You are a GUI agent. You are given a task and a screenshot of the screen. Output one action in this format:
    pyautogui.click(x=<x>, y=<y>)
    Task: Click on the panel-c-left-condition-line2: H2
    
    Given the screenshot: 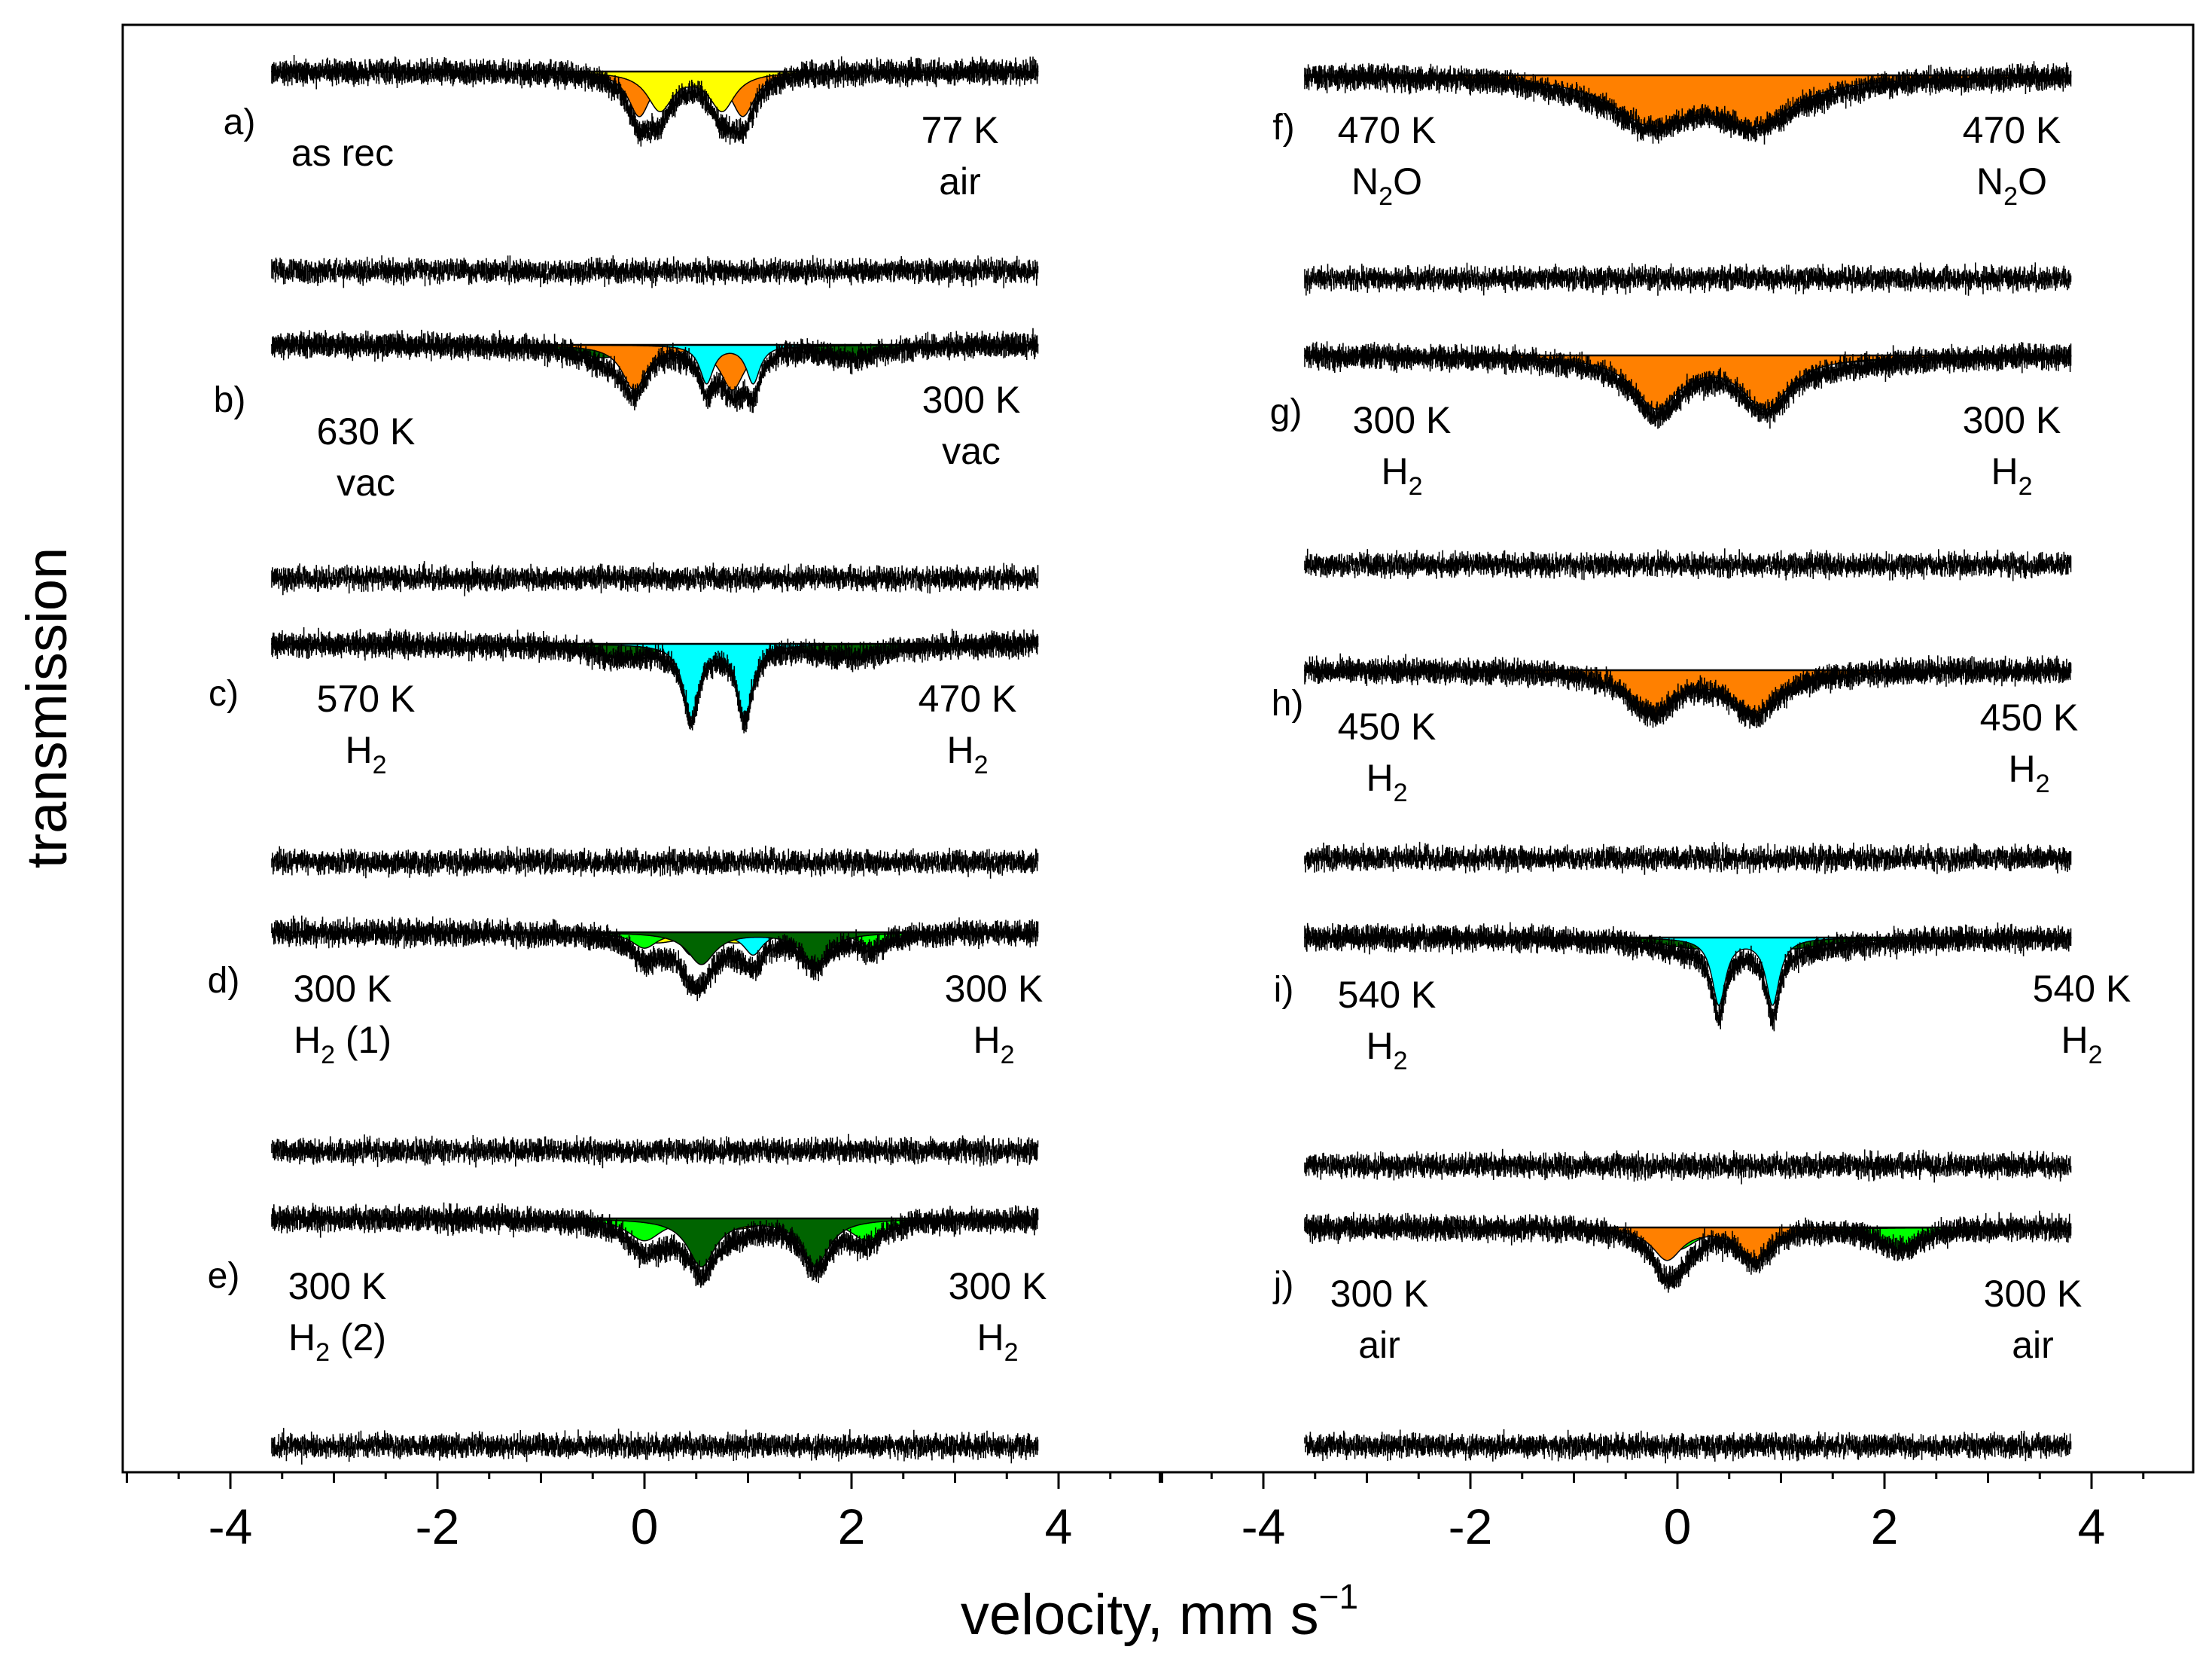 What is the action you would take?
    pyautogui.click(x=365, y=754)
    